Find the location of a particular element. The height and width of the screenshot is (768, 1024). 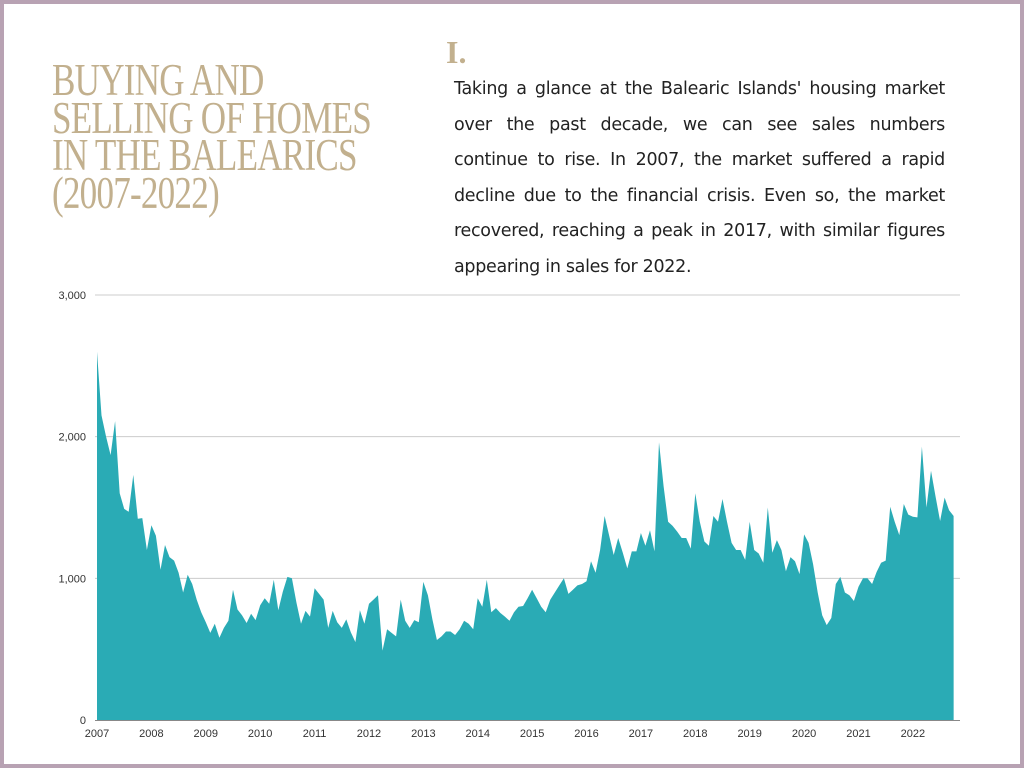

x-tick-label: 2007 is located at coordinates (97, 734).